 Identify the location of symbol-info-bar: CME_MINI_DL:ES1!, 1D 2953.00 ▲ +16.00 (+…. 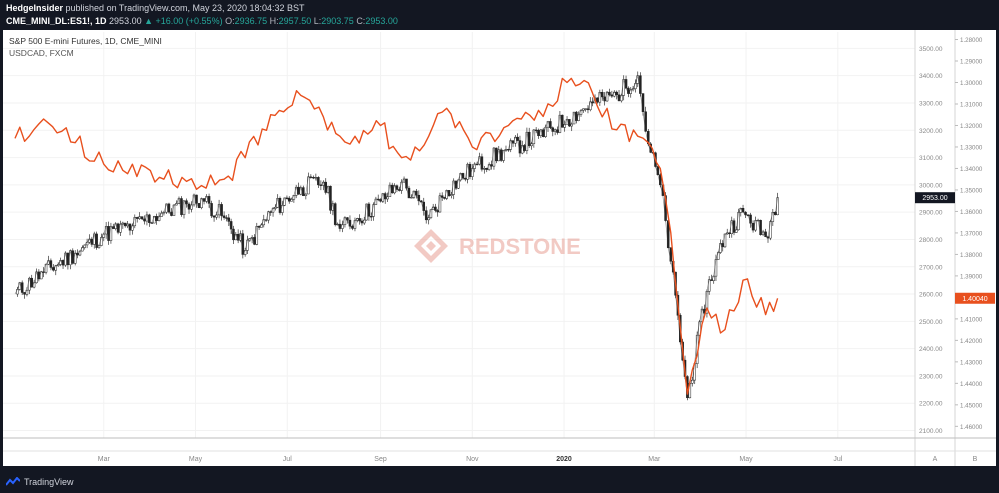
(202, 21).